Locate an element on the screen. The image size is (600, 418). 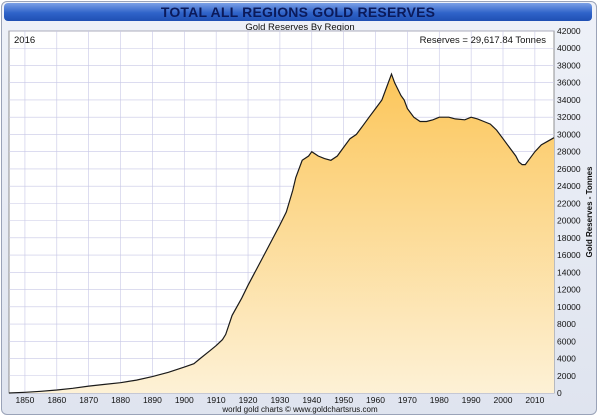
x-tick-label: 2010 is located at coordinates (534, 400).